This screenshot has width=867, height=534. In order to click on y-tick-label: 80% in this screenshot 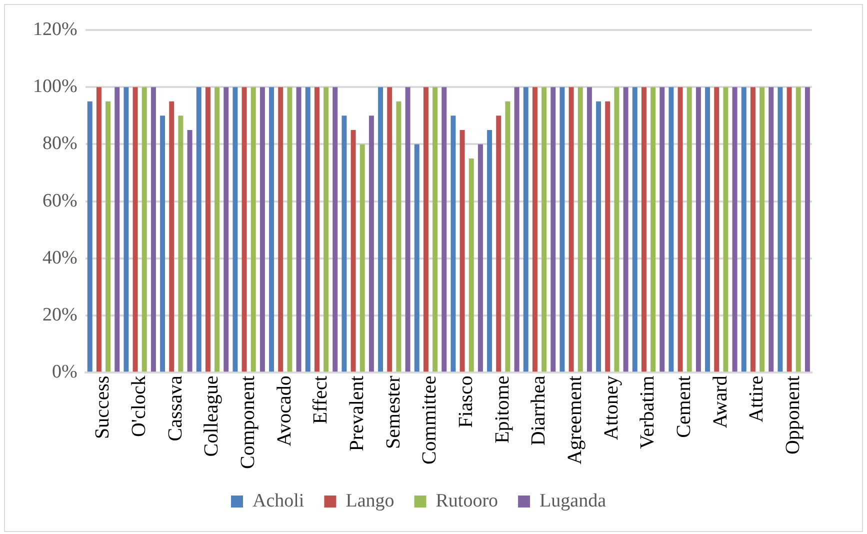, I will do `click(60, 143)`.